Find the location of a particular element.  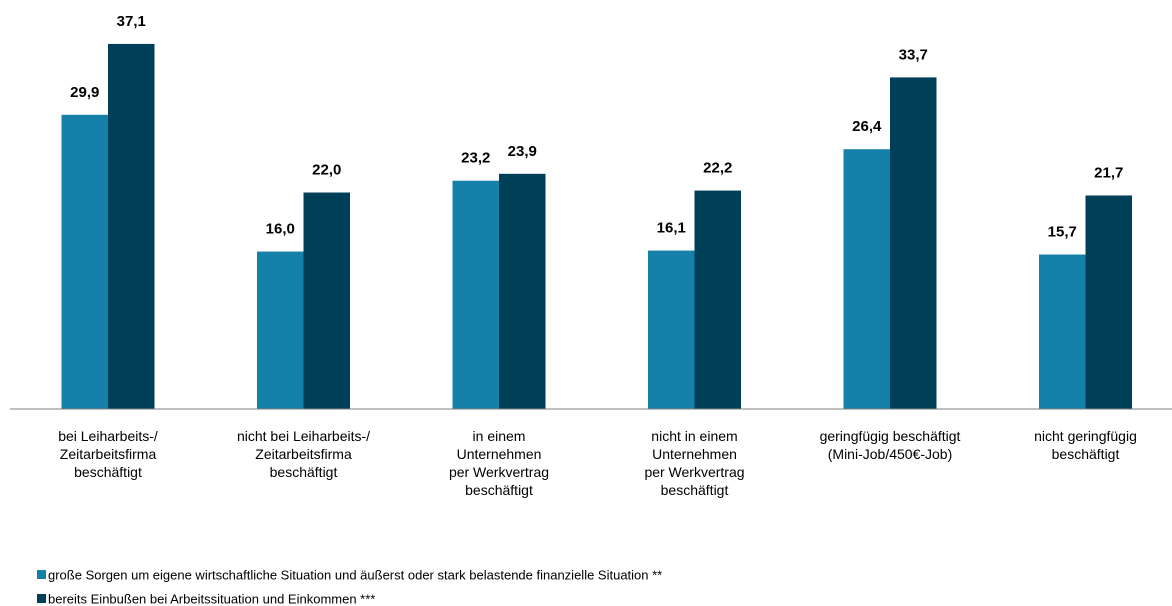

value-label: 37,1 is located at coordinates (131, 21).